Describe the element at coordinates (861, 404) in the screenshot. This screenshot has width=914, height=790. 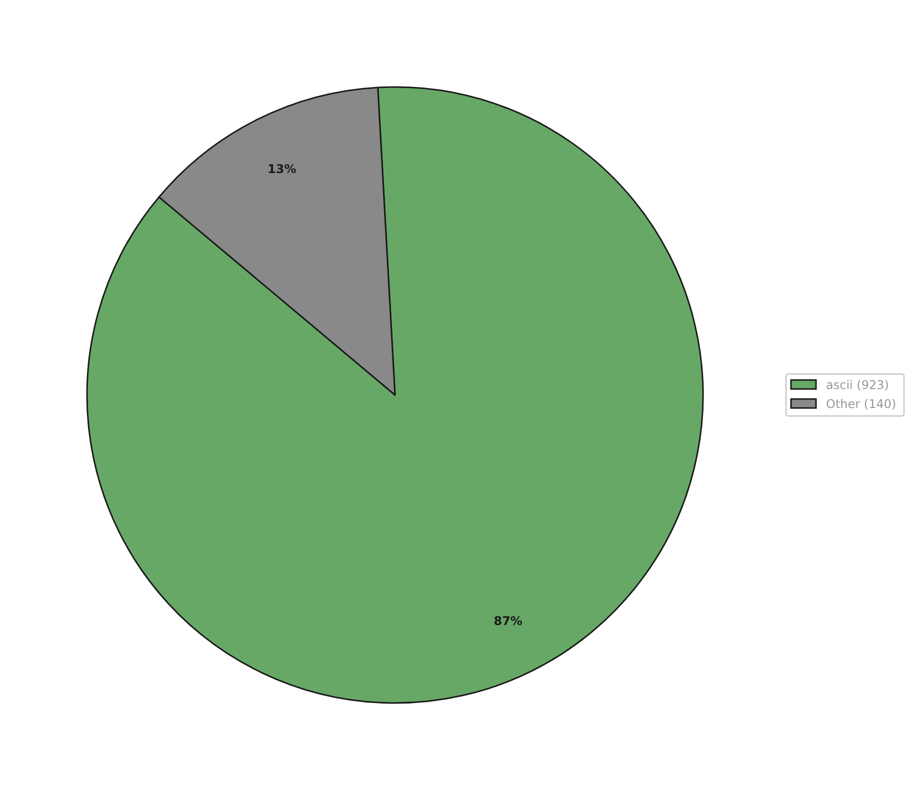
I see `legend-label: Other (140)` at that location.